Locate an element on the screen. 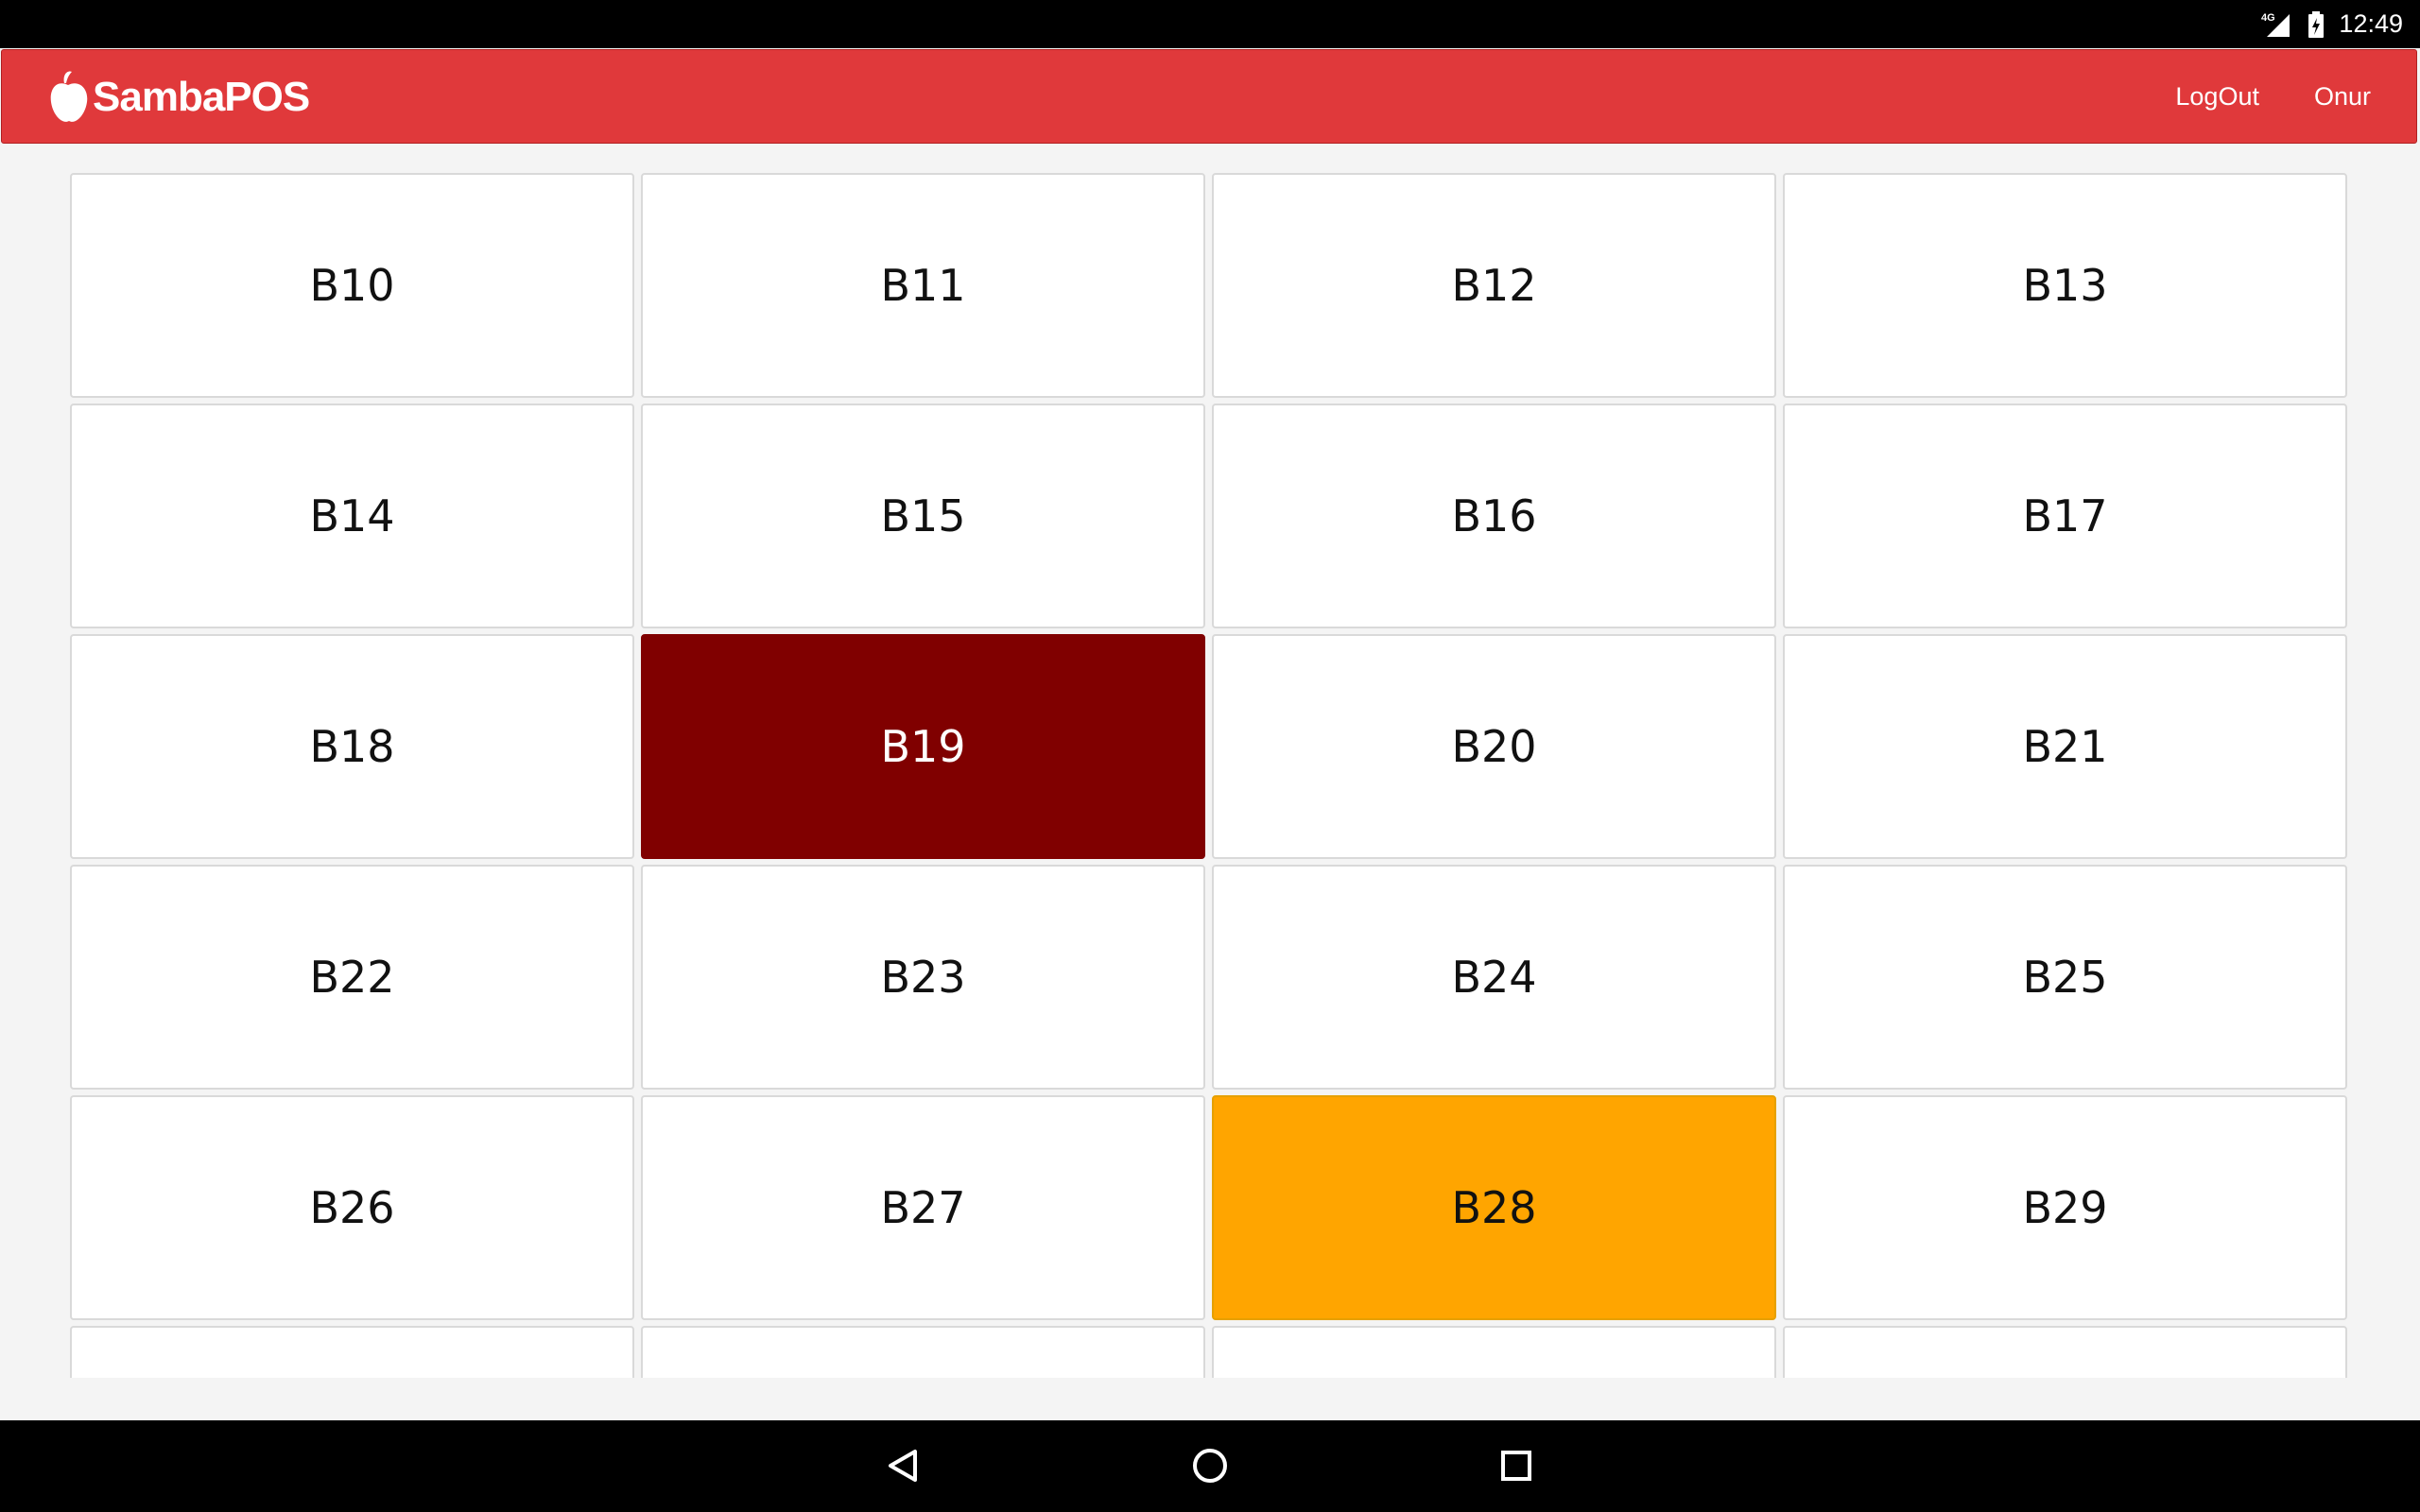 The height and width of the screenshot is (1512, 2420). sambapos-logo: SambaPOS is located at coordinates (178, 97).